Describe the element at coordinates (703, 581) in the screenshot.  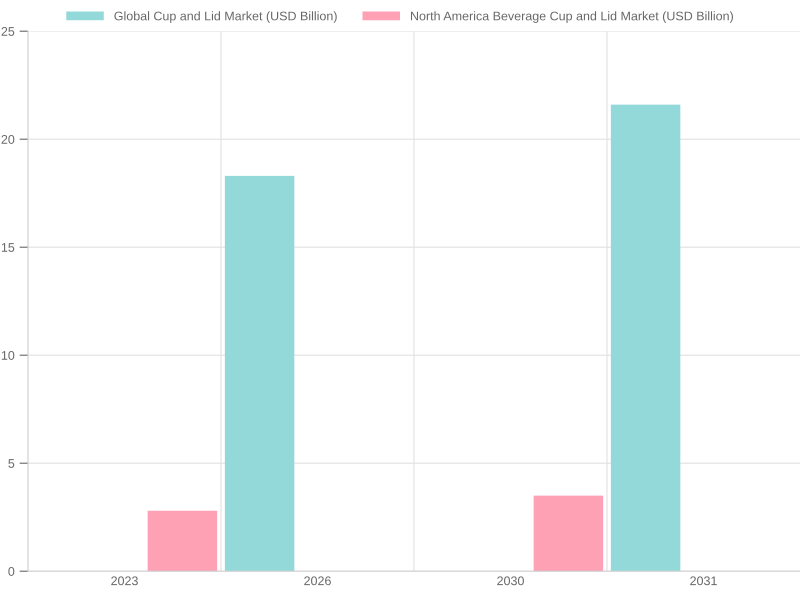
I see `x-tick-label: 2031` at that location.